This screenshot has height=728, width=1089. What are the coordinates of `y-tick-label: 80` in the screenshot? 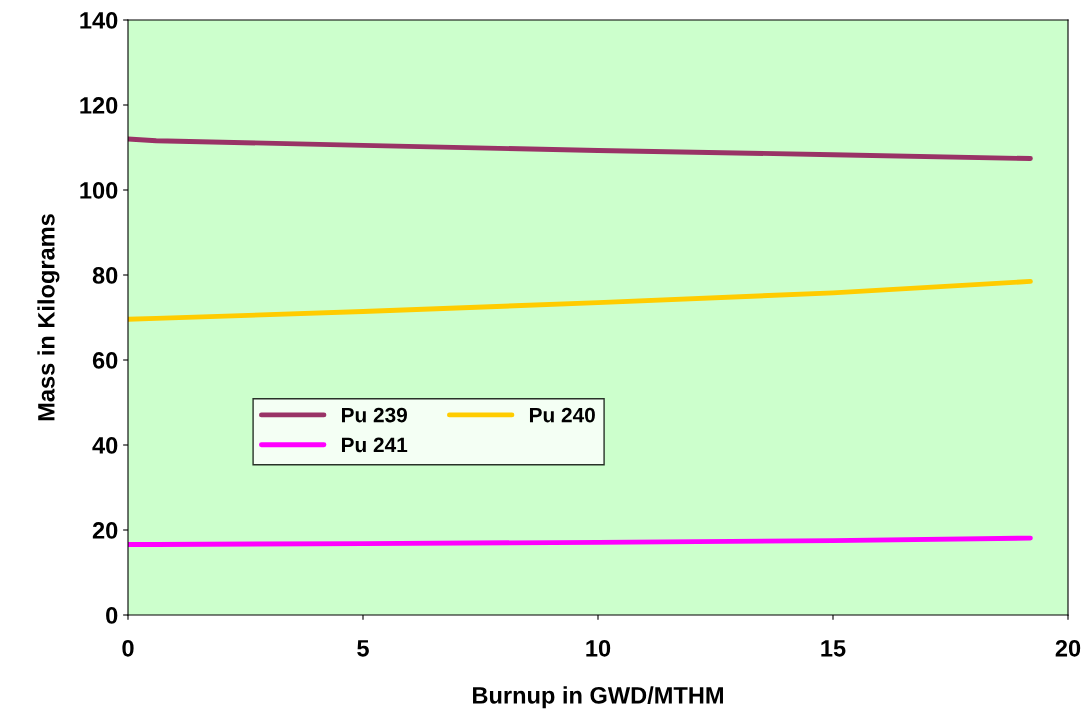 It's located at (105, 275).